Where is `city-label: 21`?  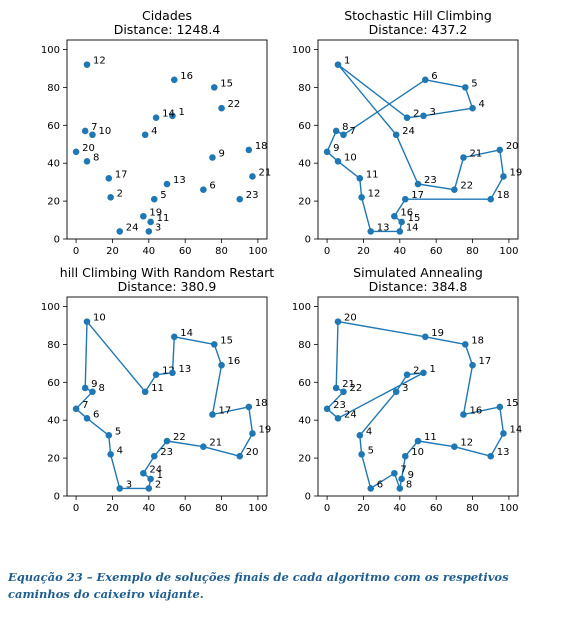
city-label: 21 is located at coordinates (264, 172).